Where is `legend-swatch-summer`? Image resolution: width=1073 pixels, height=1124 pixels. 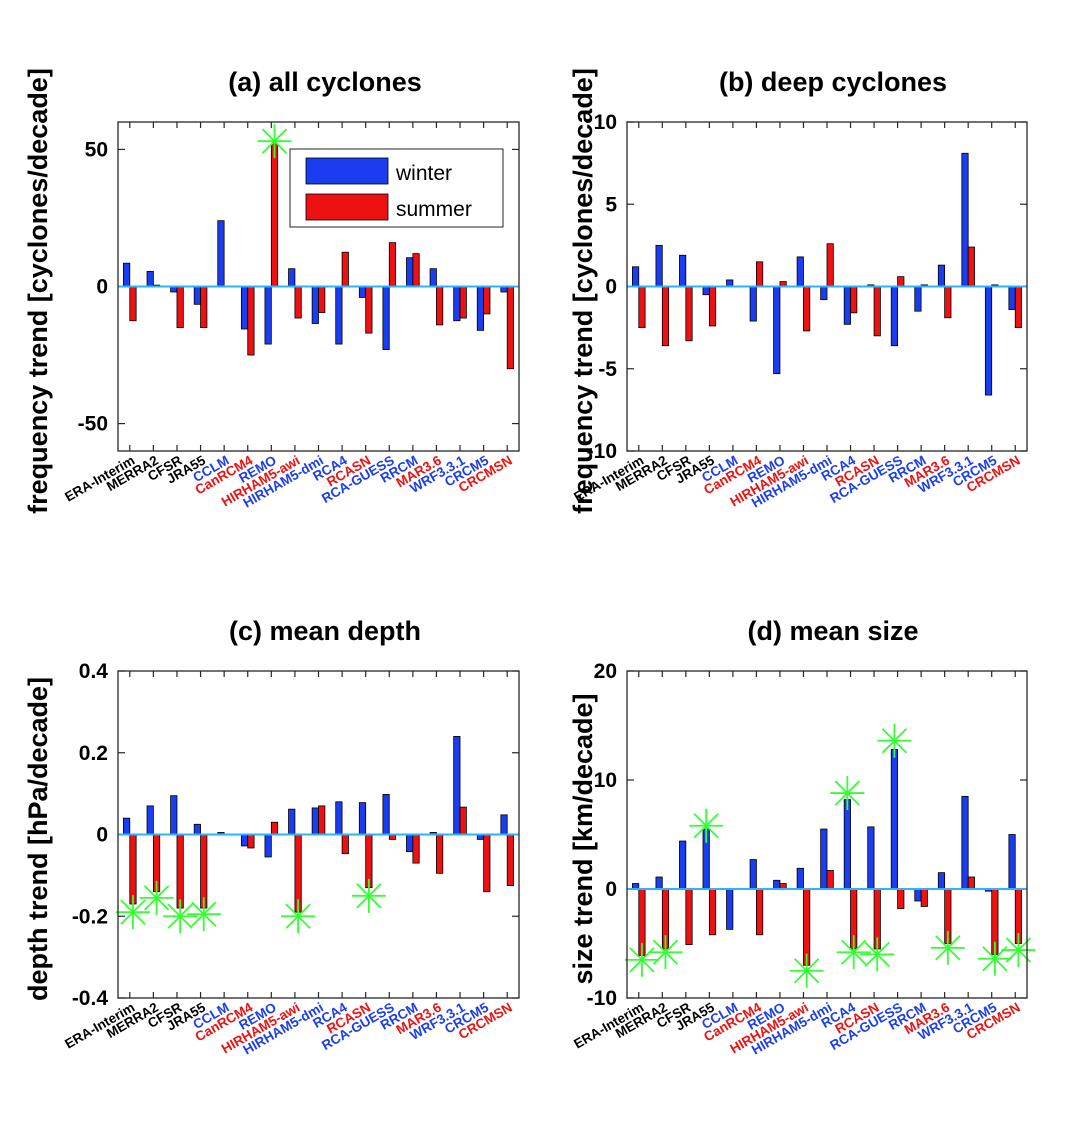
legend-swatch-summer is located at coordinates (347, 207).